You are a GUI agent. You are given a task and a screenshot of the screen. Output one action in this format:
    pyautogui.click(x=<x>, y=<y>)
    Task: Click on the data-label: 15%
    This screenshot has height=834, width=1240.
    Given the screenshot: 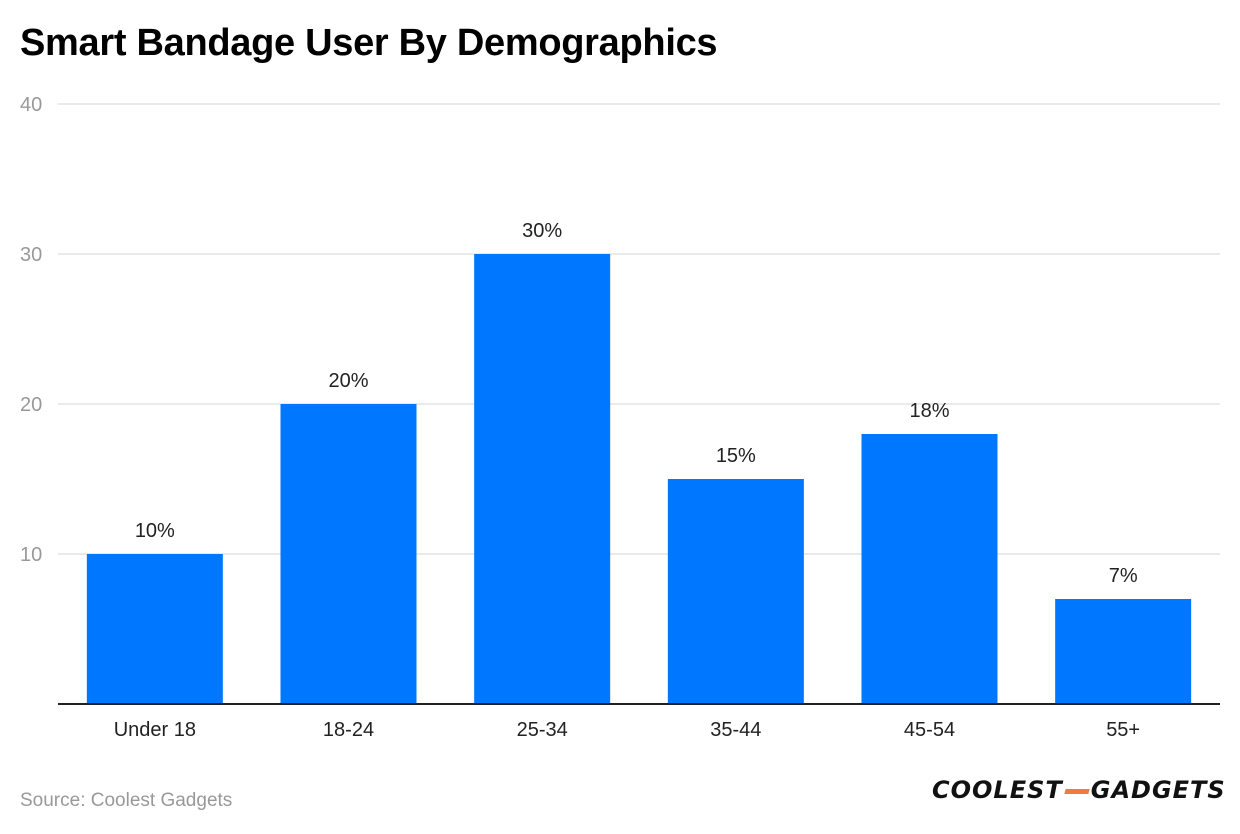 What is the action you would take?
    pyautogui.click(x=736, y=456)
    